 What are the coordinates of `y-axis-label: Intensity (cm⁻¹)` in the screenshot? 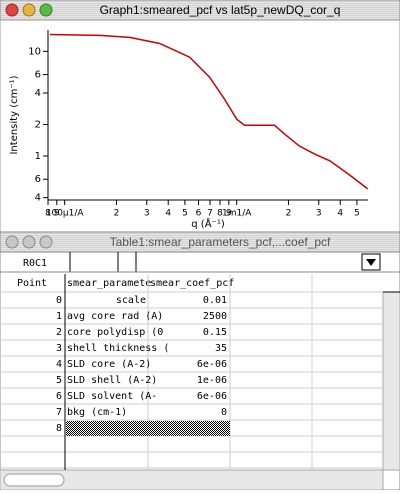 It's located at (14, 114).